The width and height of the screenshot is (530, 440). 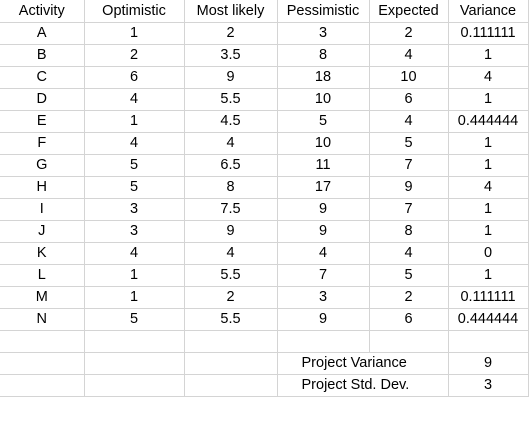 I want to click on header-cell-activity: Activity, so click(x=42, y=11).